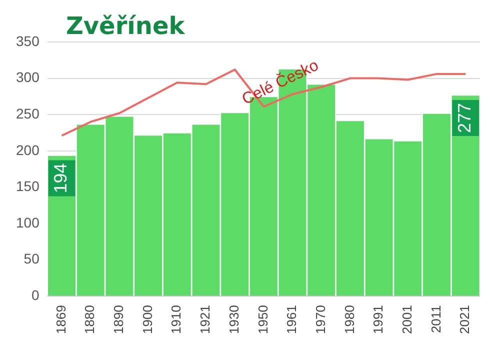 The height and width of the screenshot is (343, 492). Describe the element at coordinates (36, 294) in the screenshot. I see `y-tick-label: 0` at that location.